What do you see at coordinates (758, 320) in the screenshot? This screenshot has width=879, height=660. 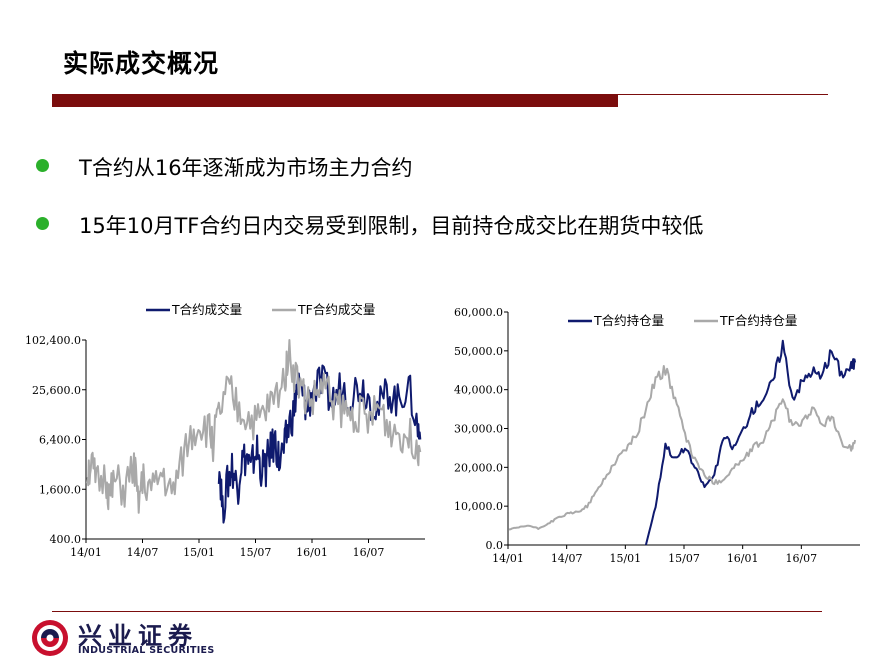 I see `legend-label-tf: TF合约持仓量` at bounding box center [758, 320].